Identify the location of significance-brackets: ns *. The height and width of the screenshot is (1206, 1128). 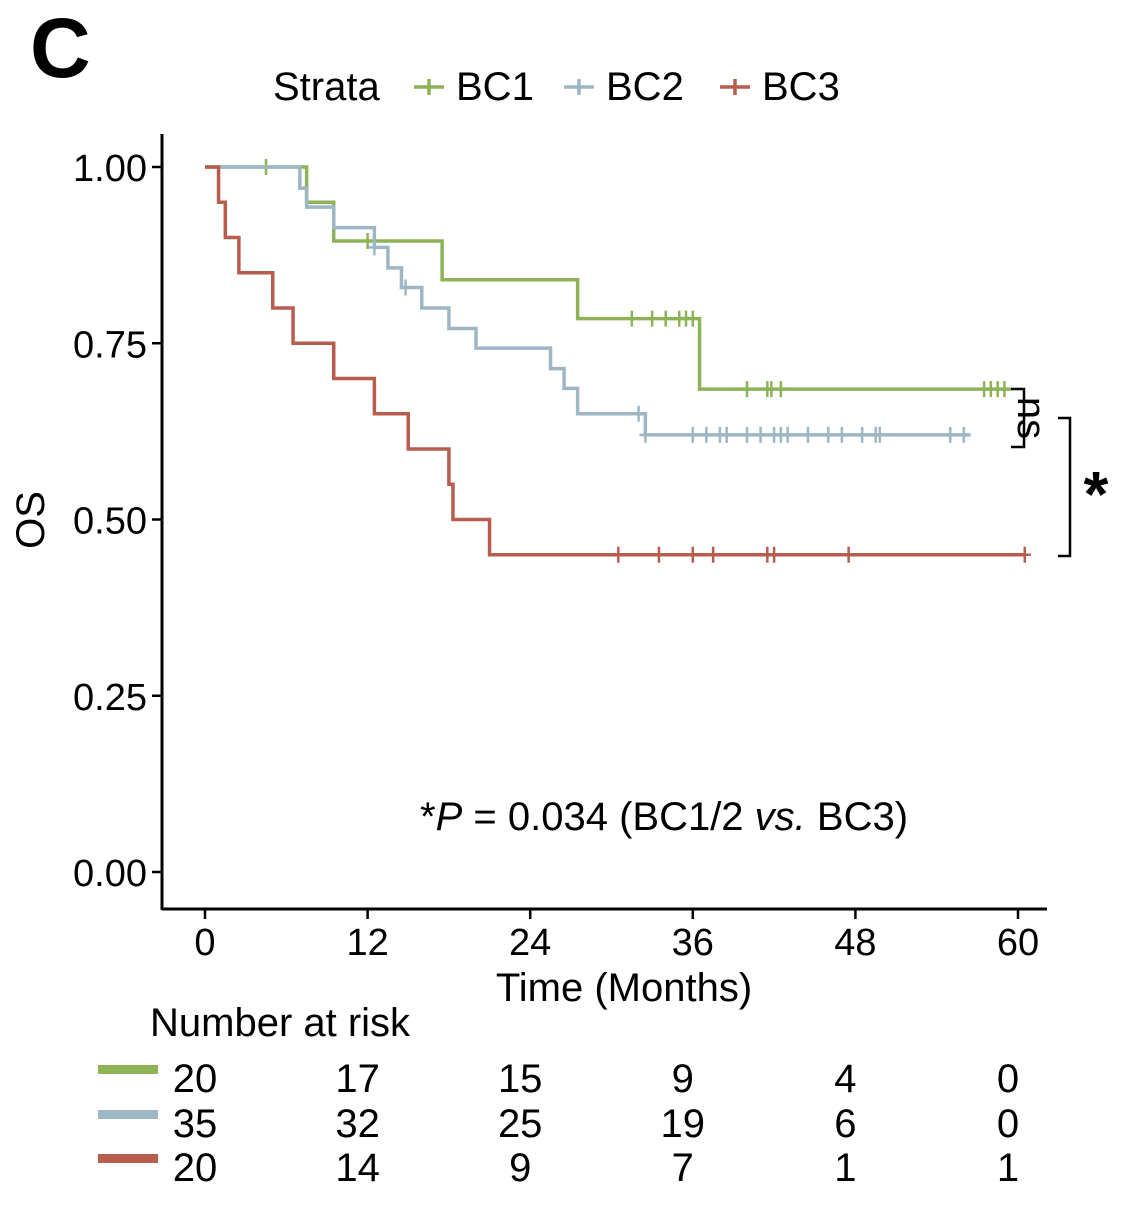
(1059, 472).